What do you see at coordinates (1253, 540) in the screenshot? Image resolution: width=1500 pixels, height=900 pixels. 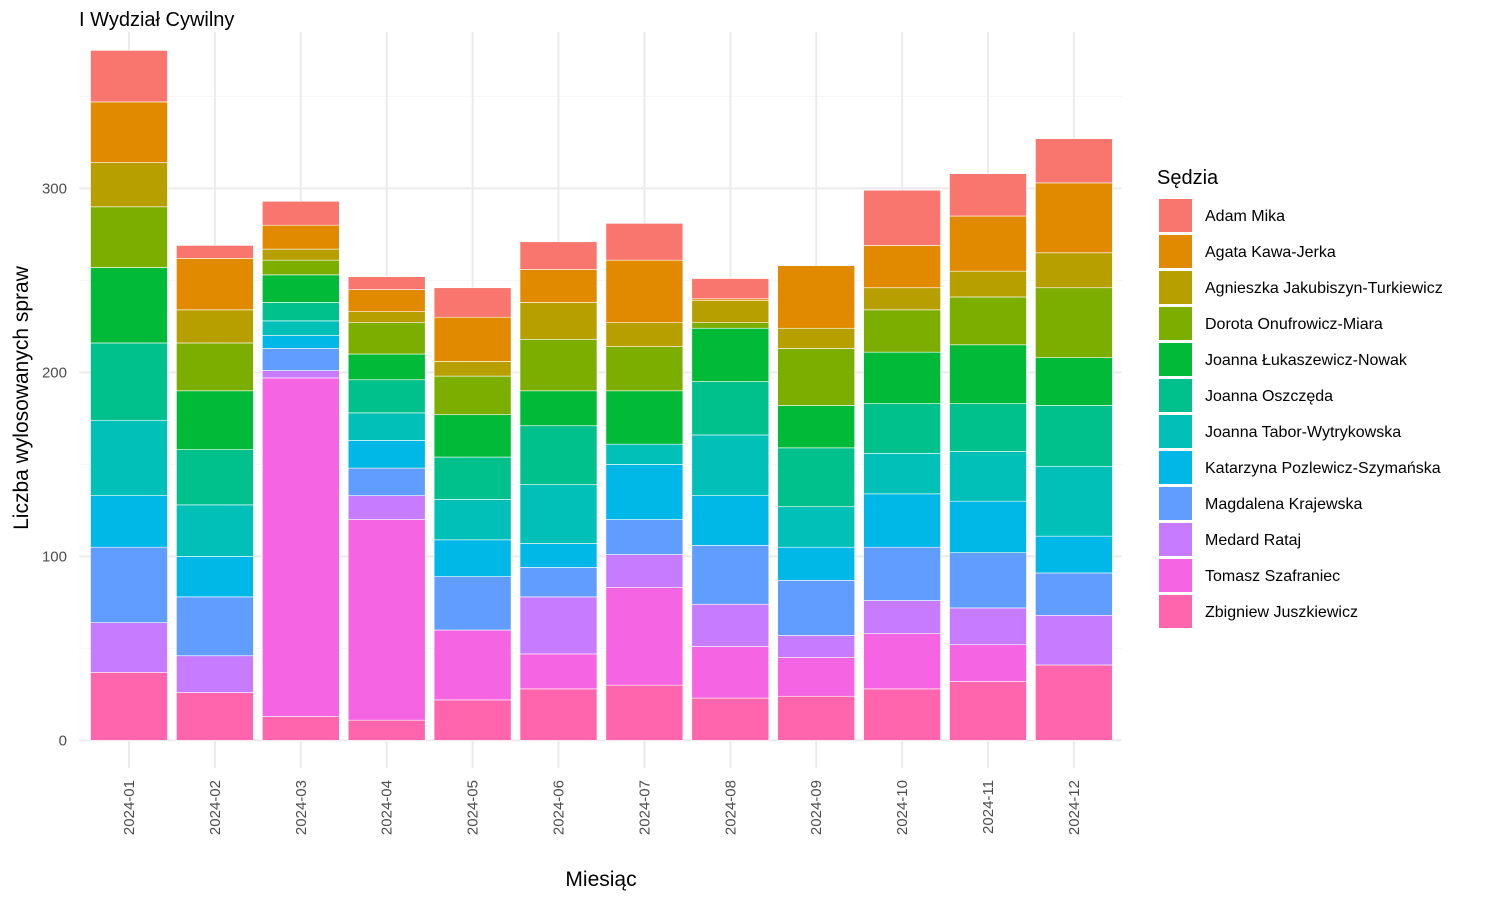 I see `legend-label: Medard Rataj` at bounding box center [1253, 540].